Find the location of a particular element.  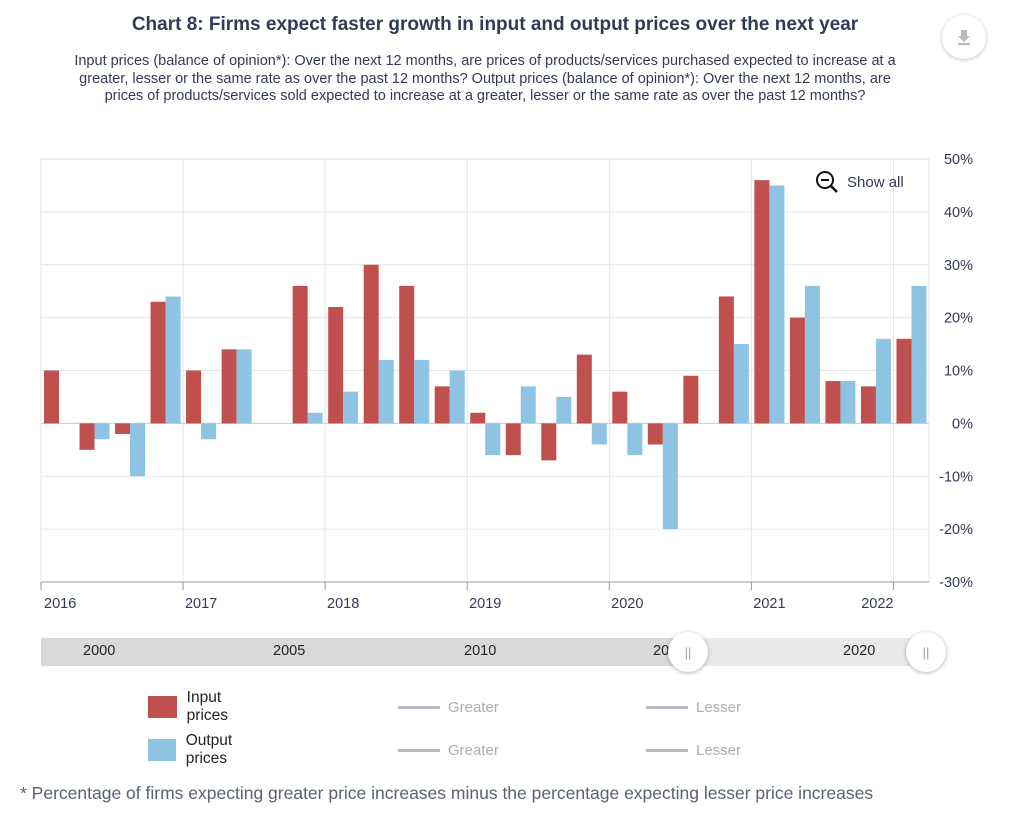

navigator-left-handle: || is located at coordinates (688, 652).